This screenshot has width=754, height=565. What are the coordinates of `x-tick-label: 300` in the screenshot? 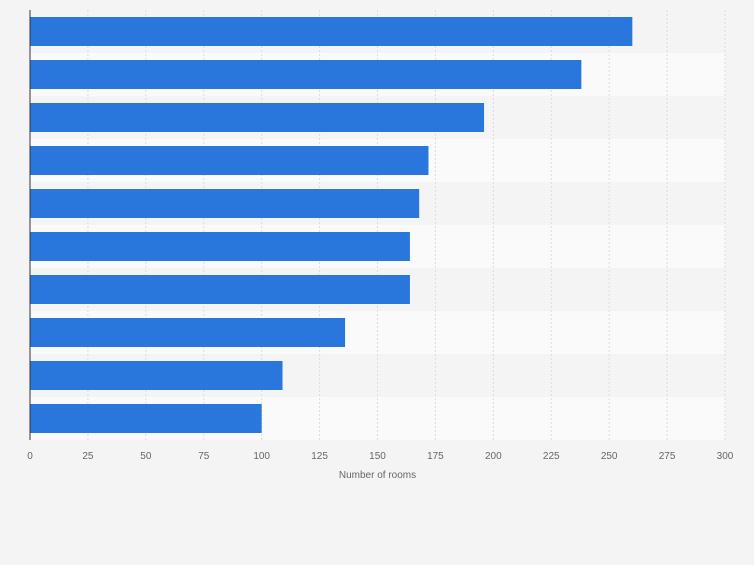 It's located at (725, 456).